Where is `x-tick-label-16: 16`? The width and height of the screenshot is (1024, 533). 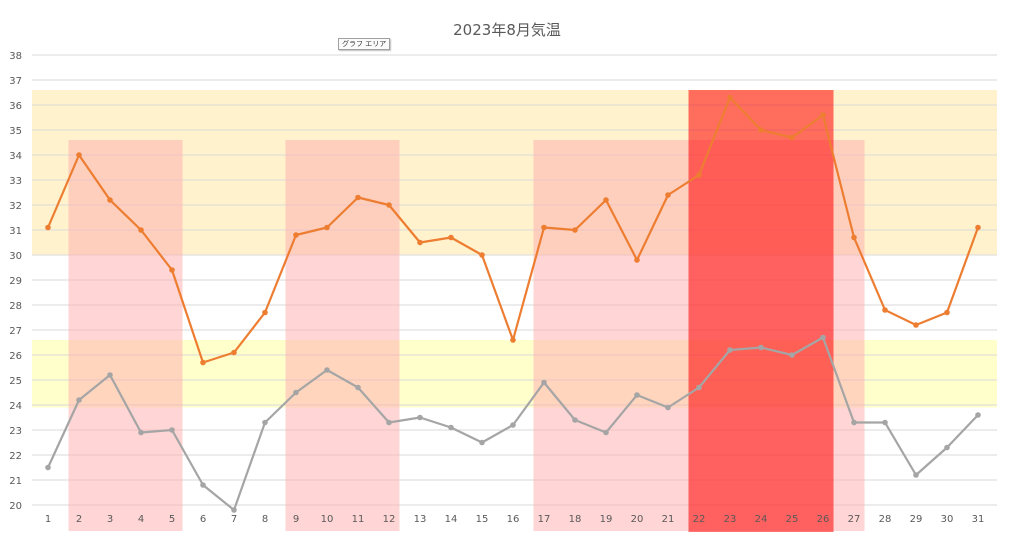 x-tick-label-16: 16 is located at coordinates (513, 519).